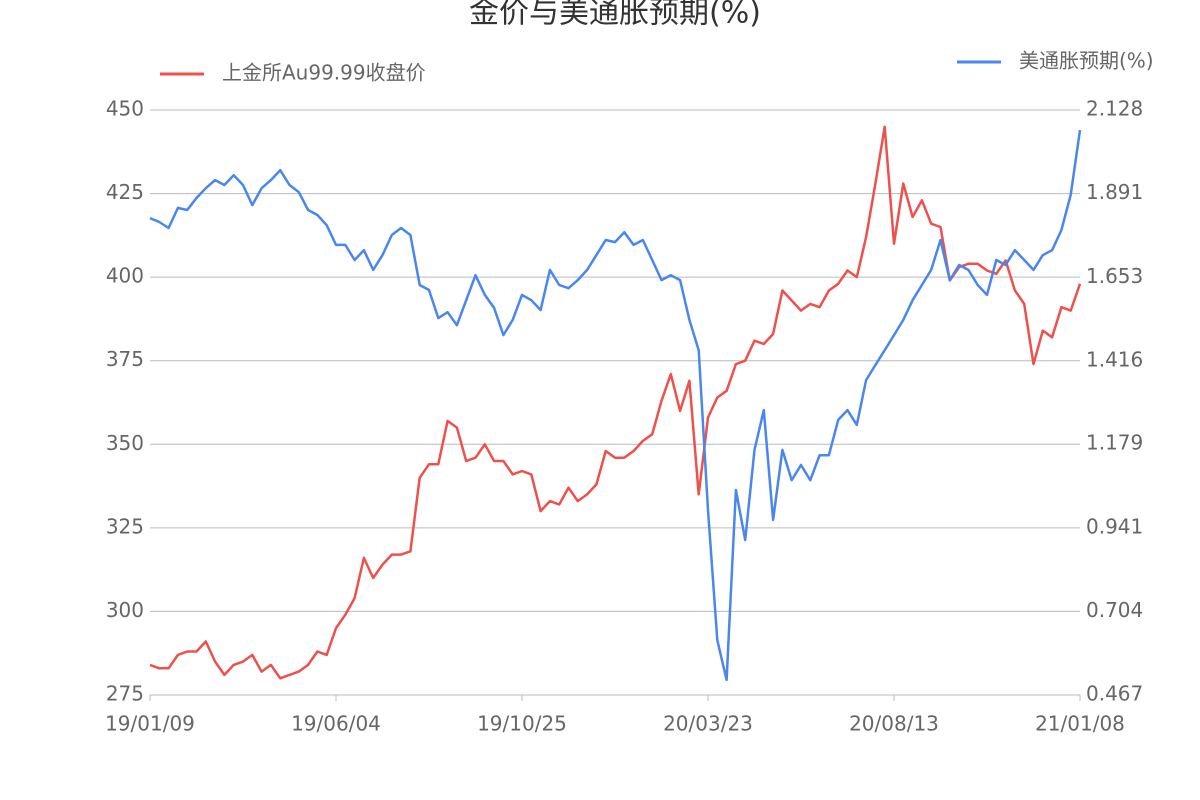  Describe the element at coordinates (1114, 359) in the screenshot. I see `y2-tick-label: 1.416` at that location.